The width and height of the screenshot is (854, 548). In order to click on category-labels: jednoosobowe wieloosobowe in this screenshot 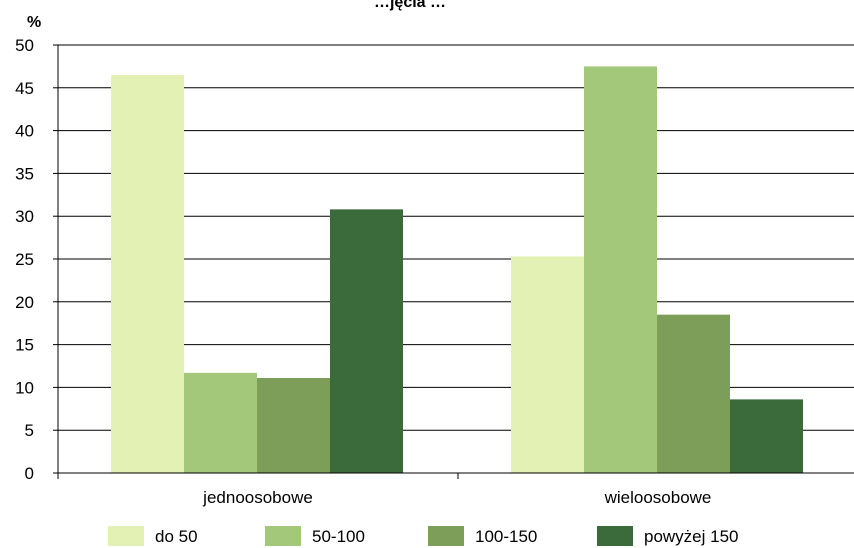, I will do `click(456, 497)`.